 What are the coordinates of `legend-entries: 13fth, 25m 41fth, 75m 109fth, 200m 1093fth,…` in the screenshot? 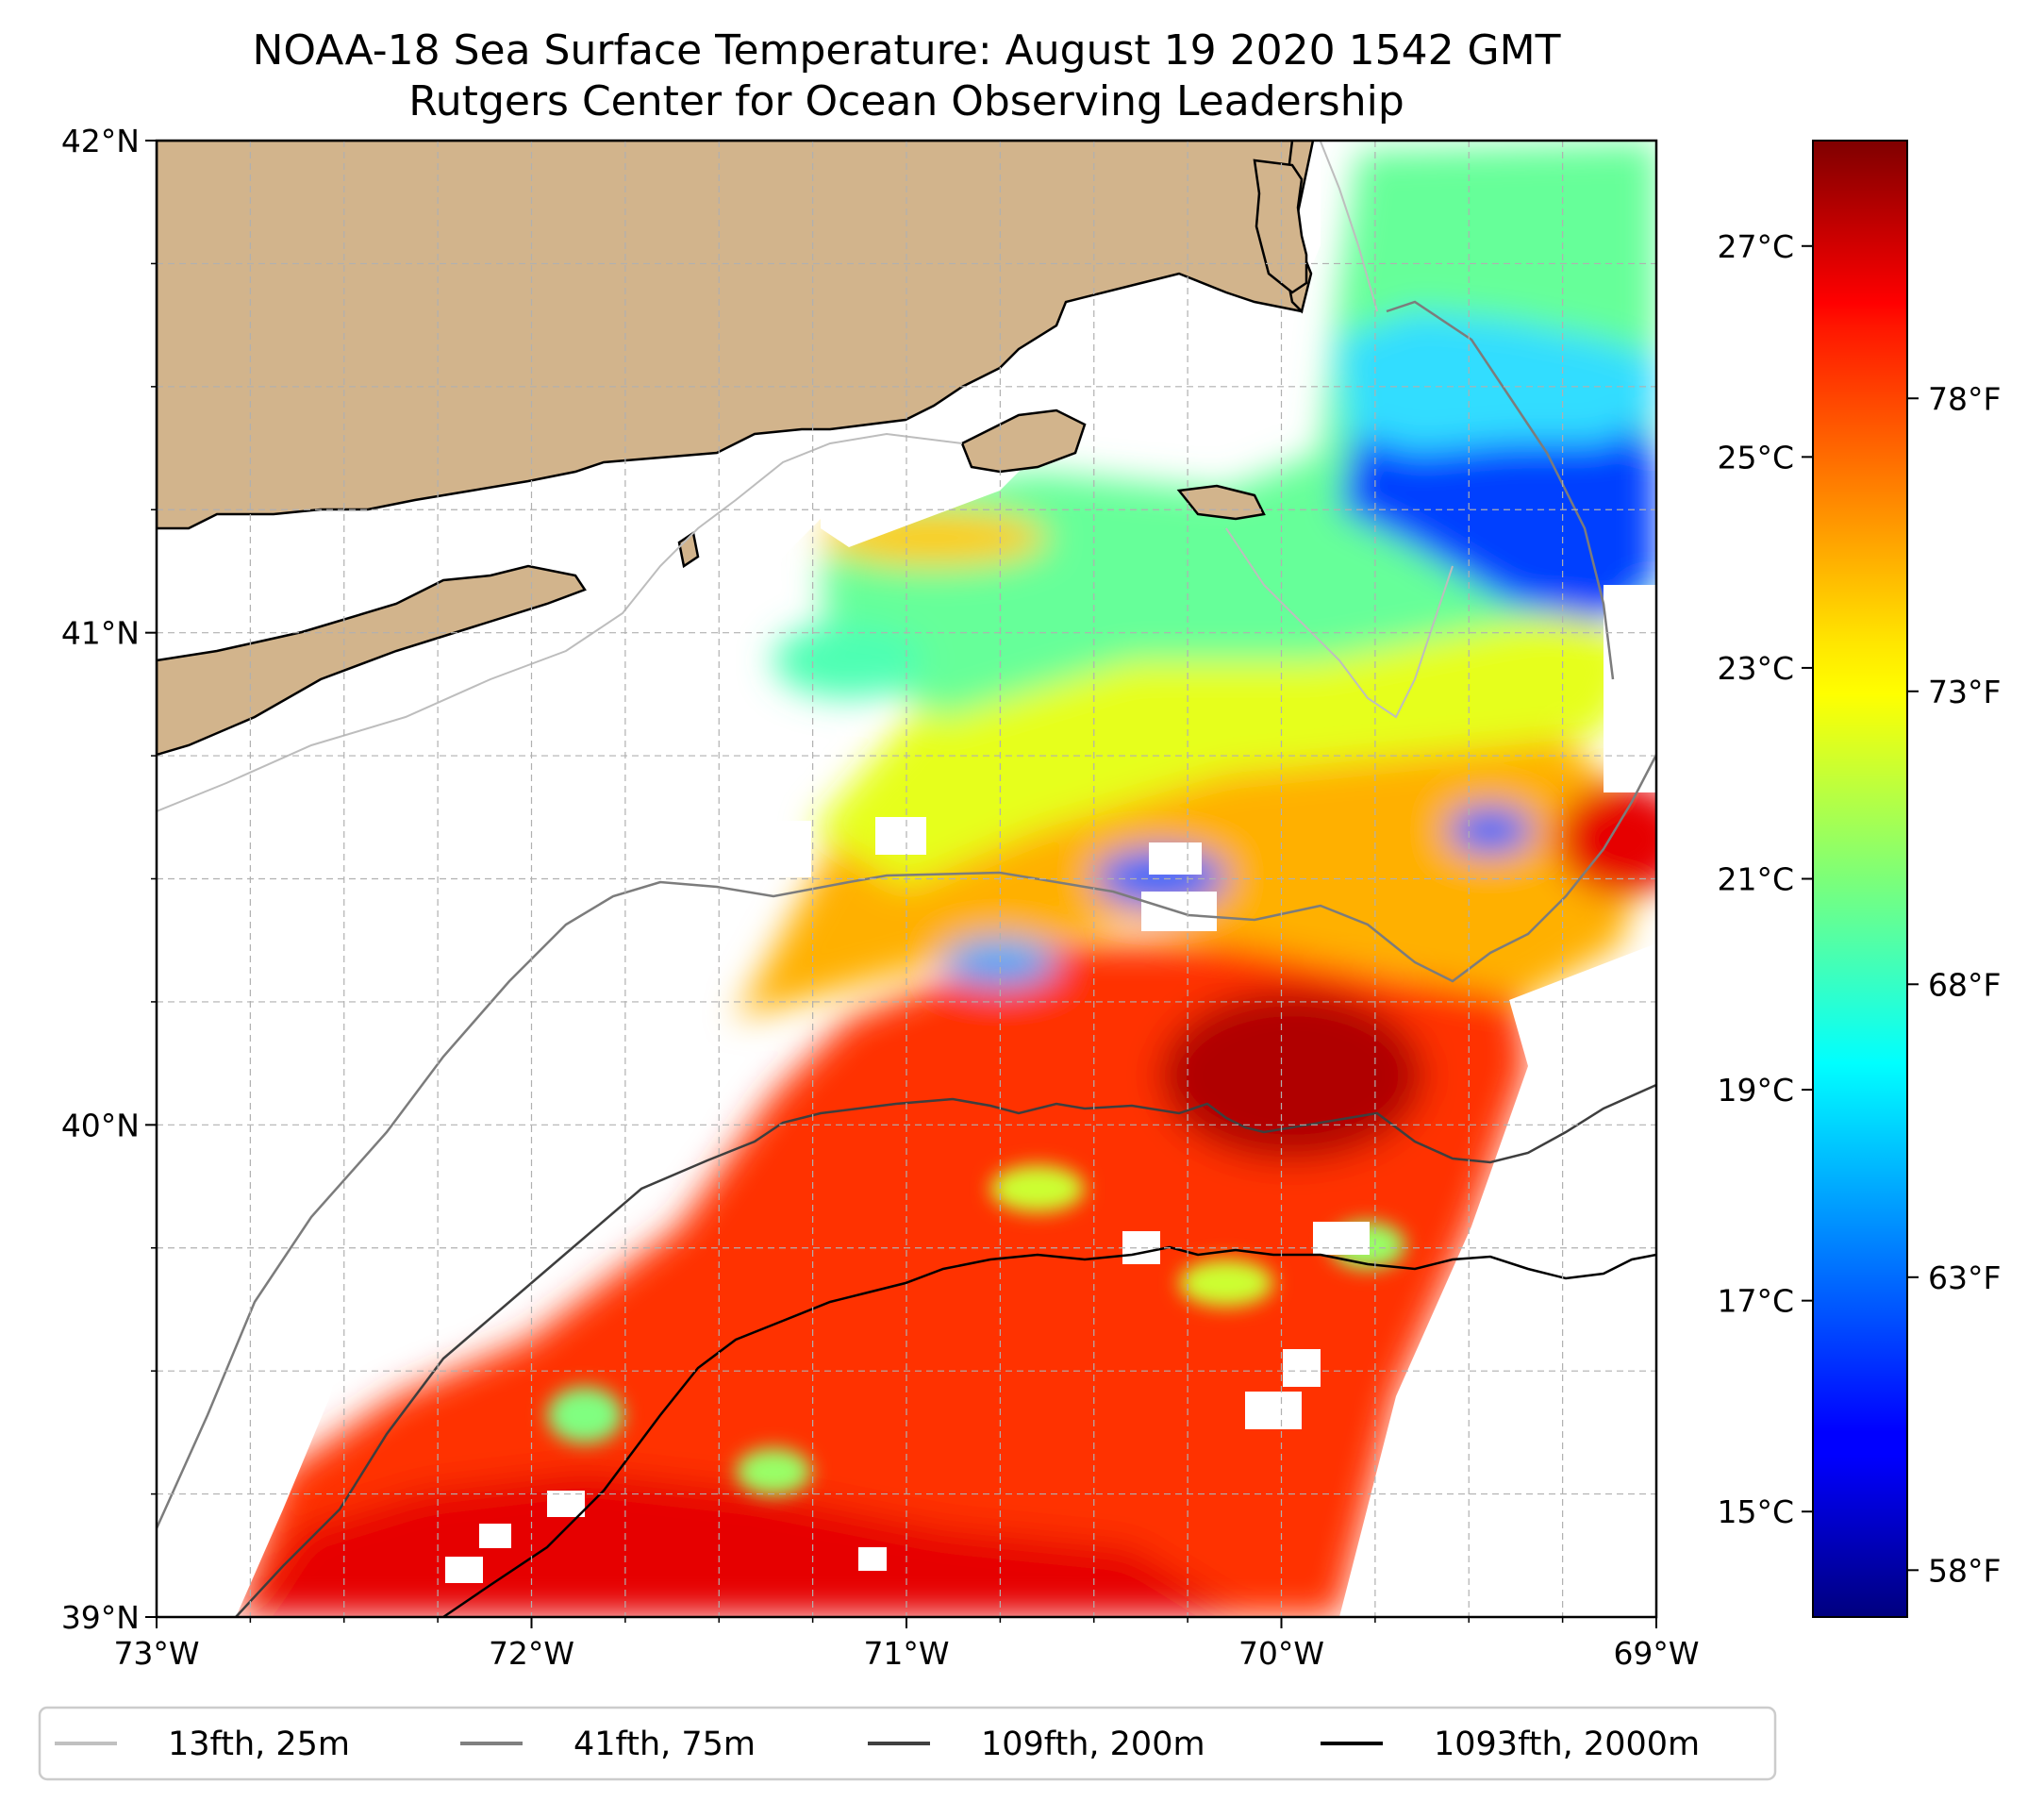 It's located at (877, 1744).